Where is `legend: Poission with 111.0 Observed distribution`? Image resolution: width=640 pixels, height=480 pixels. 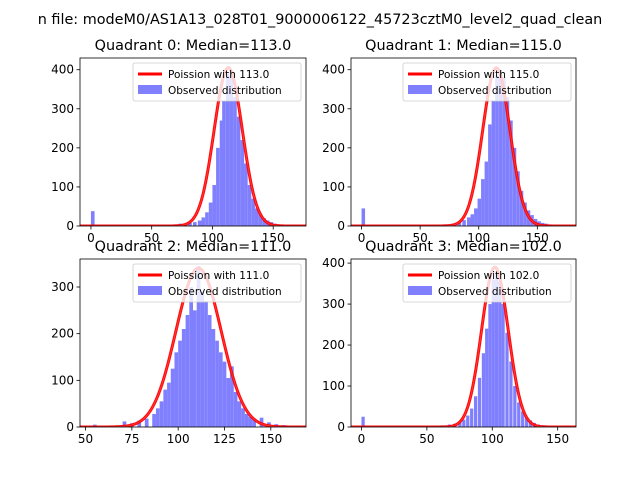
legend: Poission with 111.0 Observed distribution is located at coordinates (217, 283).